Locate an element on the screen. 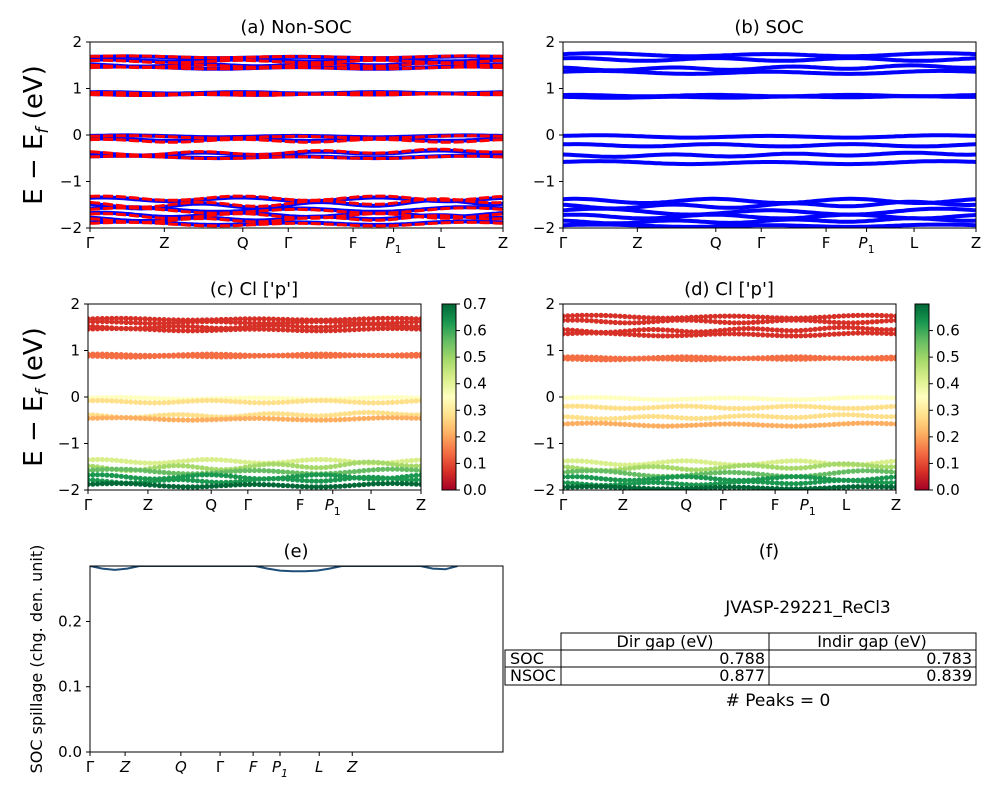 This screenshot has height=800, width=1000. x-tick-label: Γ is located at coordinates (723, 505).